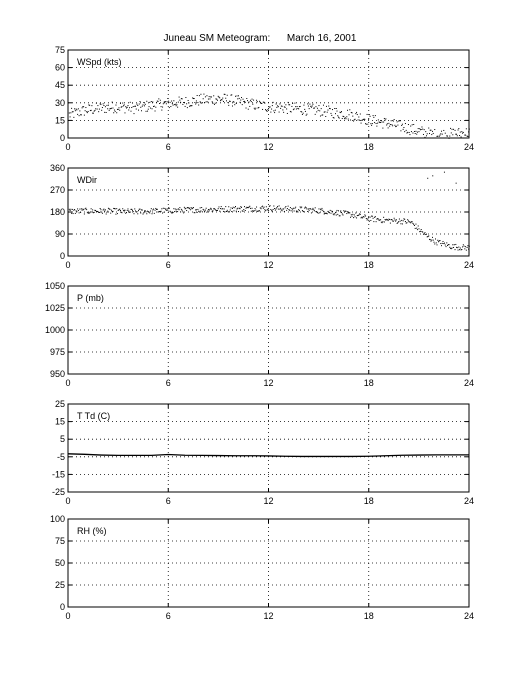 This screenshot has width=520, height=683. I want to click on x-tick-label: 0, so click(67, 616).